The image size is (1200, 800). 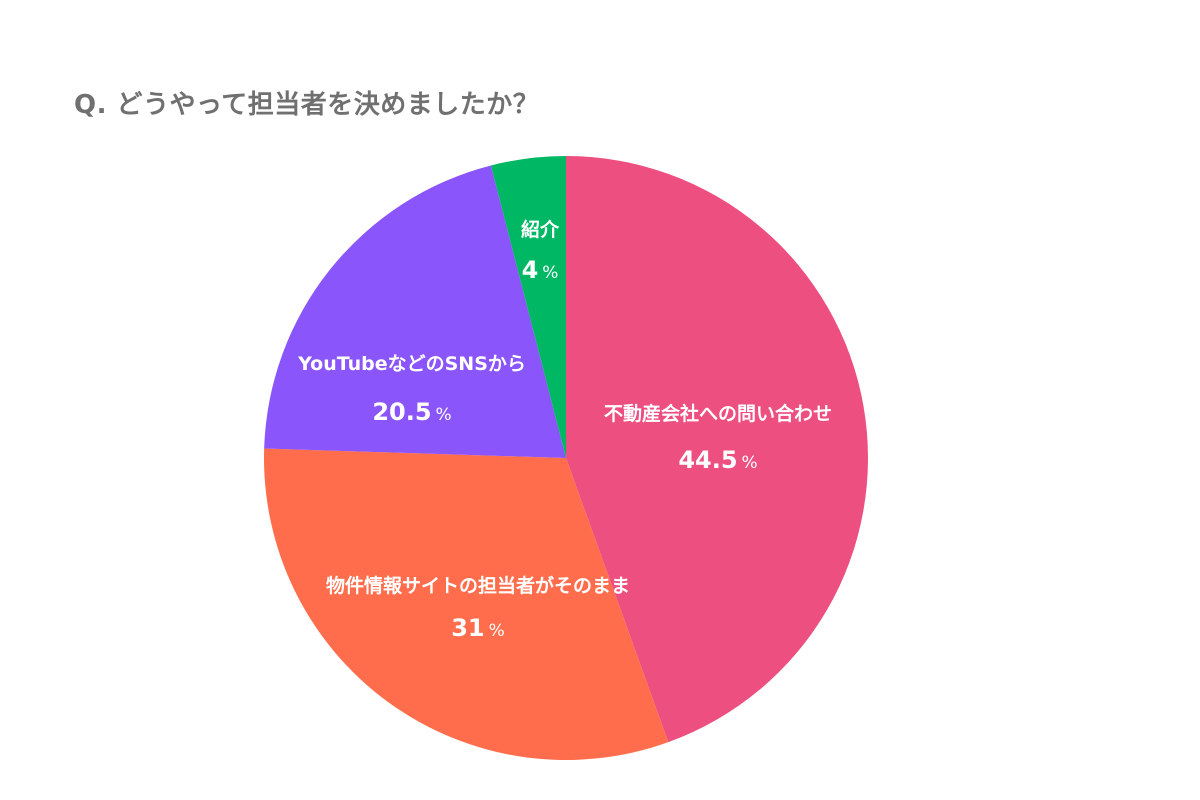 What do you see at coordinates (478, 585) in the screenshot?
I see `slice-label: 物件情報サイトの担当者がそのまま` at bounding box center [478, 585].